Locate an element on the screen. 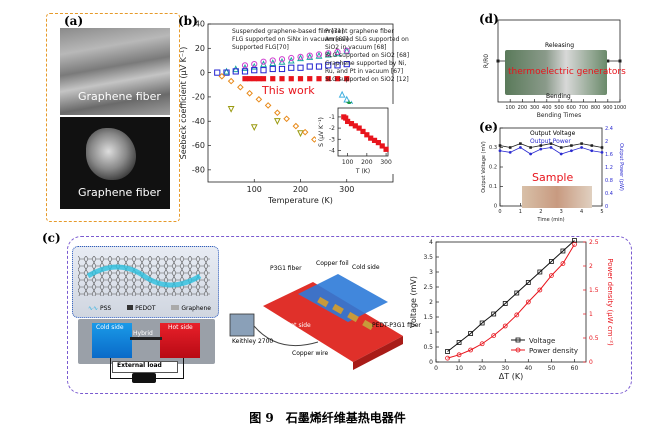 This screenshot has width=655, height=429. external-load-box is located at coordinates (145, 367).